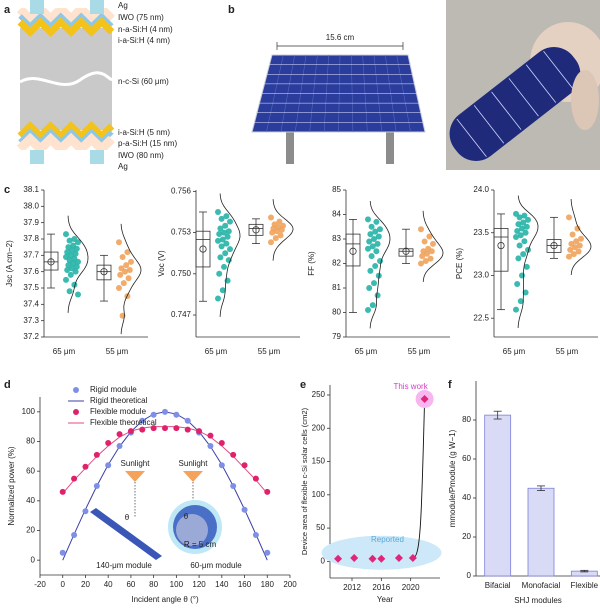 The width and height of the screenshot is (600, 609). Describe the element at coordinates (336, 263) in the screenshot. I see `y-tick-label: 82` at that location.